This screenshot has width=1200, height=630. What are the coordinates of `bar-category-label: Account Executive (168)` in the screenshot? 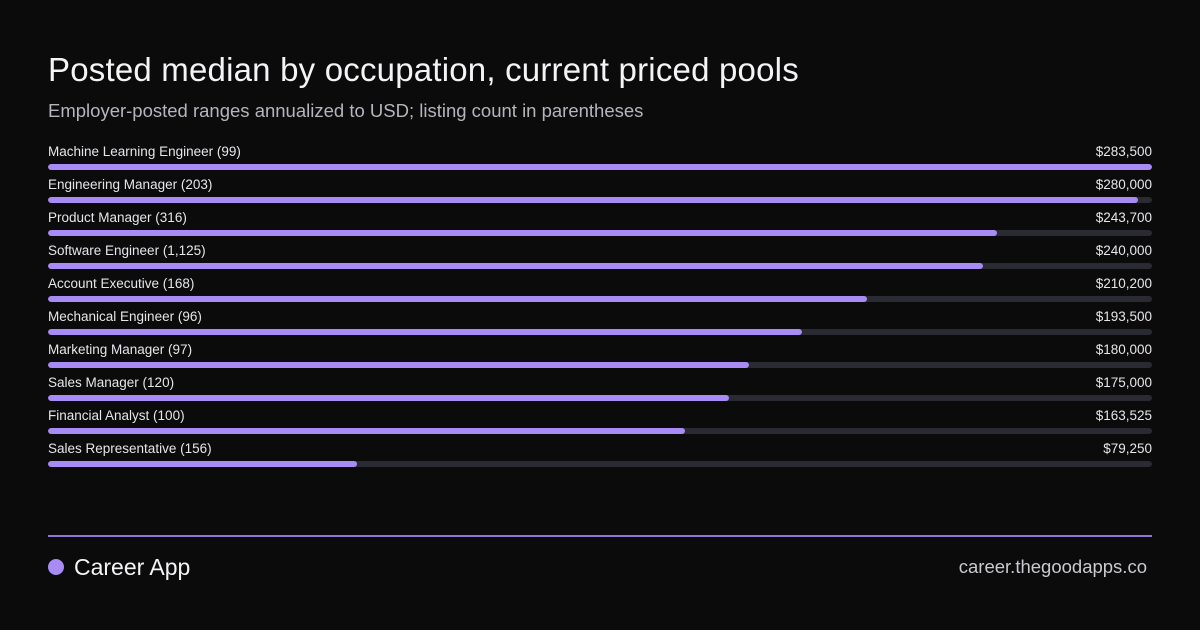 It's located at (121, 283).